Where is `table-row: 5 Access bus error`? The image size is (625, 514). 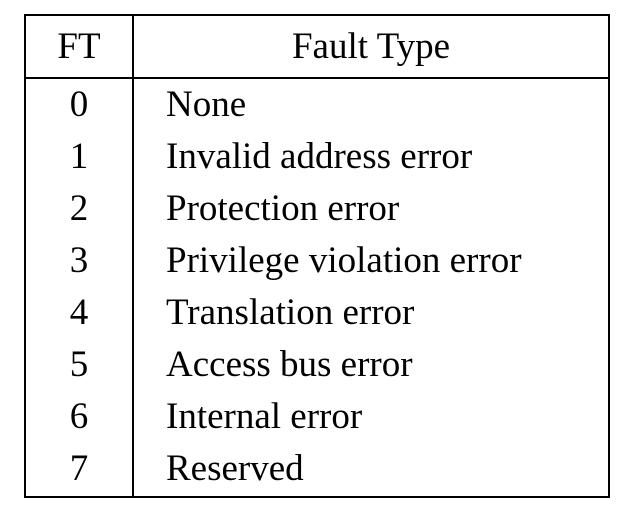 table-row: 5 Access bus error is located at coordinates (317, 365).